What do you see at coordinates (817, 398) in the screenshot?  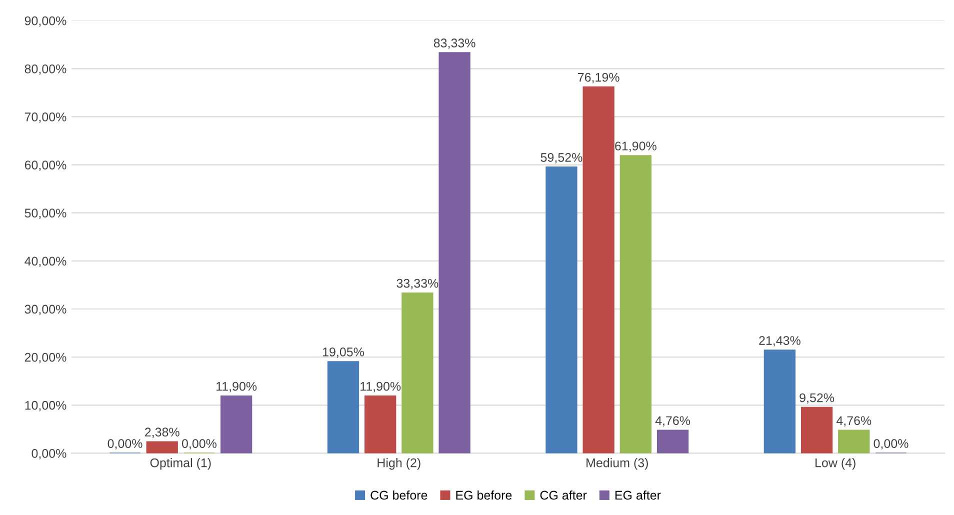 I see `data-label: 9,52%` at bounding box center [817, 398].